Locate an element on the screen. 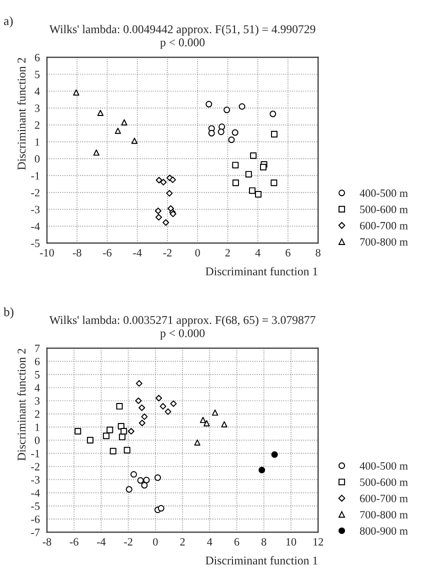 The width and height of the screenshot is (423, 568). x-tick-label: 12 is located at coordinates (319, 542).